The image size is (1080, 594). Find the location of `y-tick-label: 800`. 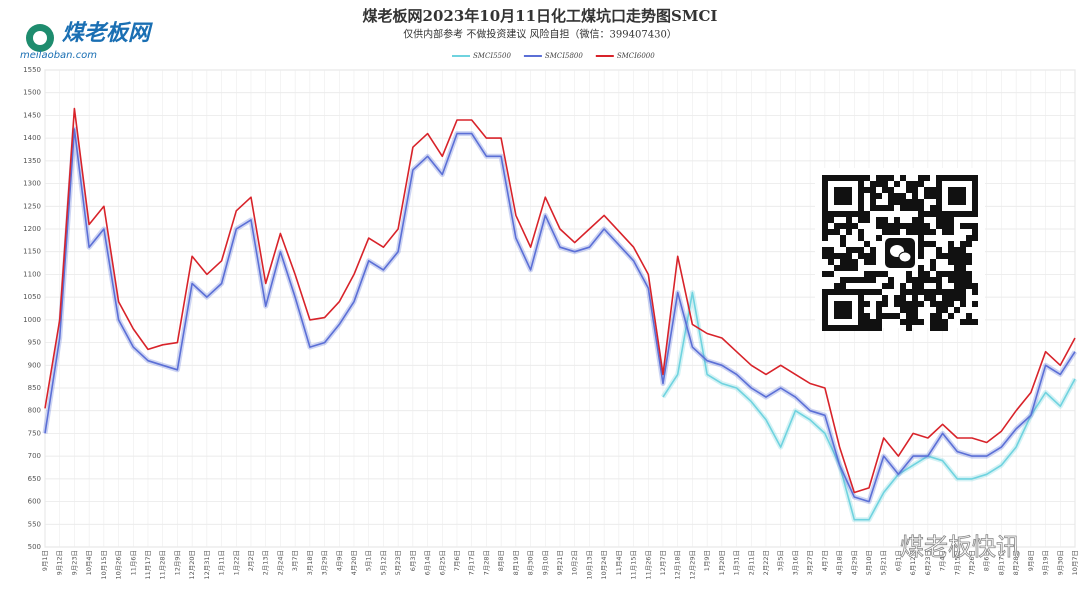

y-tick-label: 800 is located at coordinates (34, 411).